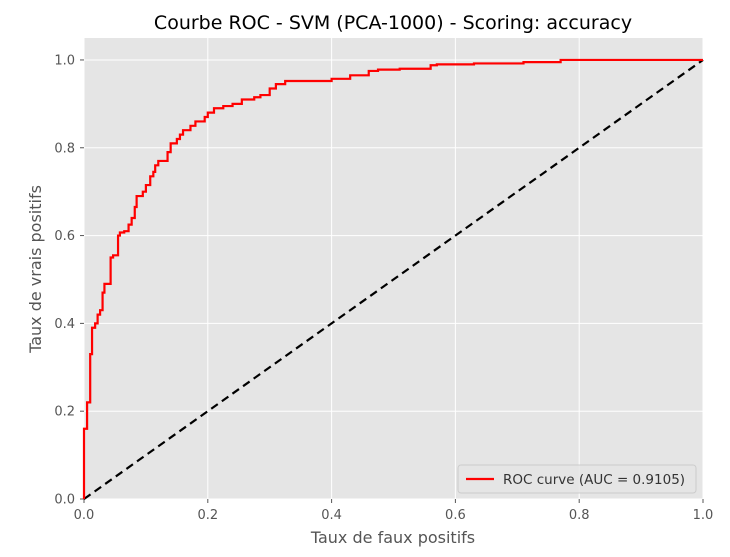  Describe the element at coordinates (84, 515) in the screenshot. I see `x-tick-label: 0.0` at that location.